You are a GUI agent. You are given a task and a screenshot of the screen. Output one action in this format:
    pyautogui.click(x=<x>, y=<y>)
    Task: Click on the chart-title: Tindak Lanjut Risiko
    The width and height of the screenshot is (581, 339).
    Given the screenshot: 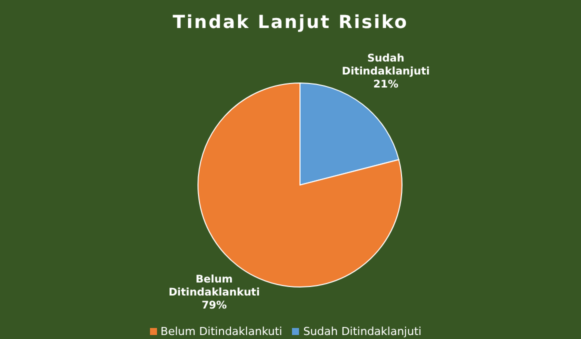 What is the action you would take?
    pyautogui.click(x=291, y=23)
    